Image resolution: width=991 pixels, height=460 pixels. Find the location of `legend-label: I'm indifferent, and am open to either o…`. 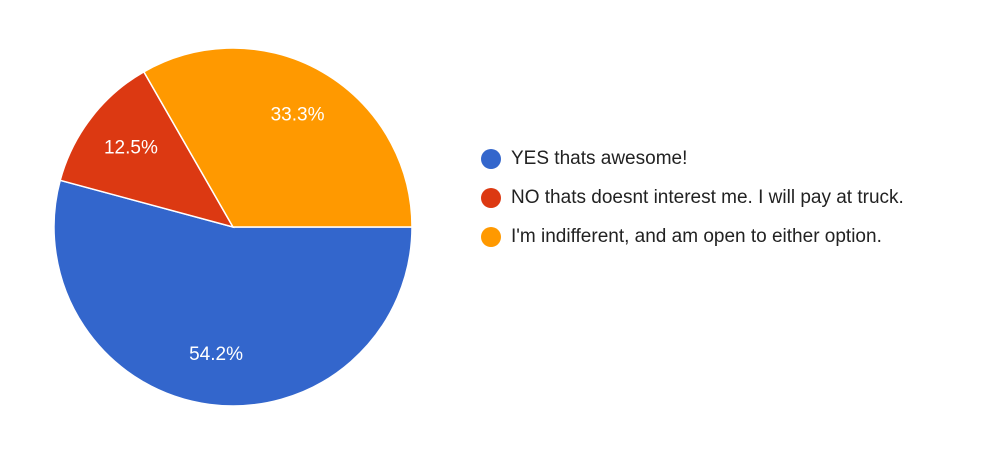

legend-label: I'm indifferent, and am open to either o… is located at coordinates (696, 236).